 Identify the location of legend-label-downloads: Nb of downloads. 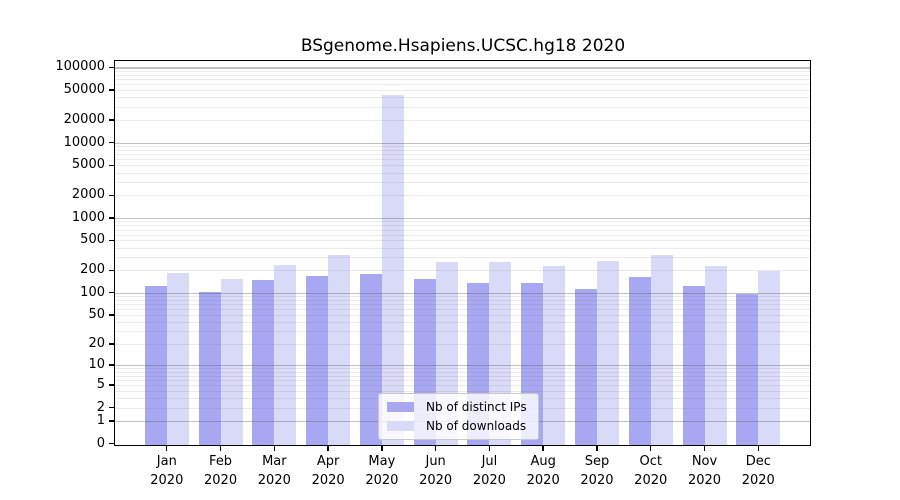
(476, 426).